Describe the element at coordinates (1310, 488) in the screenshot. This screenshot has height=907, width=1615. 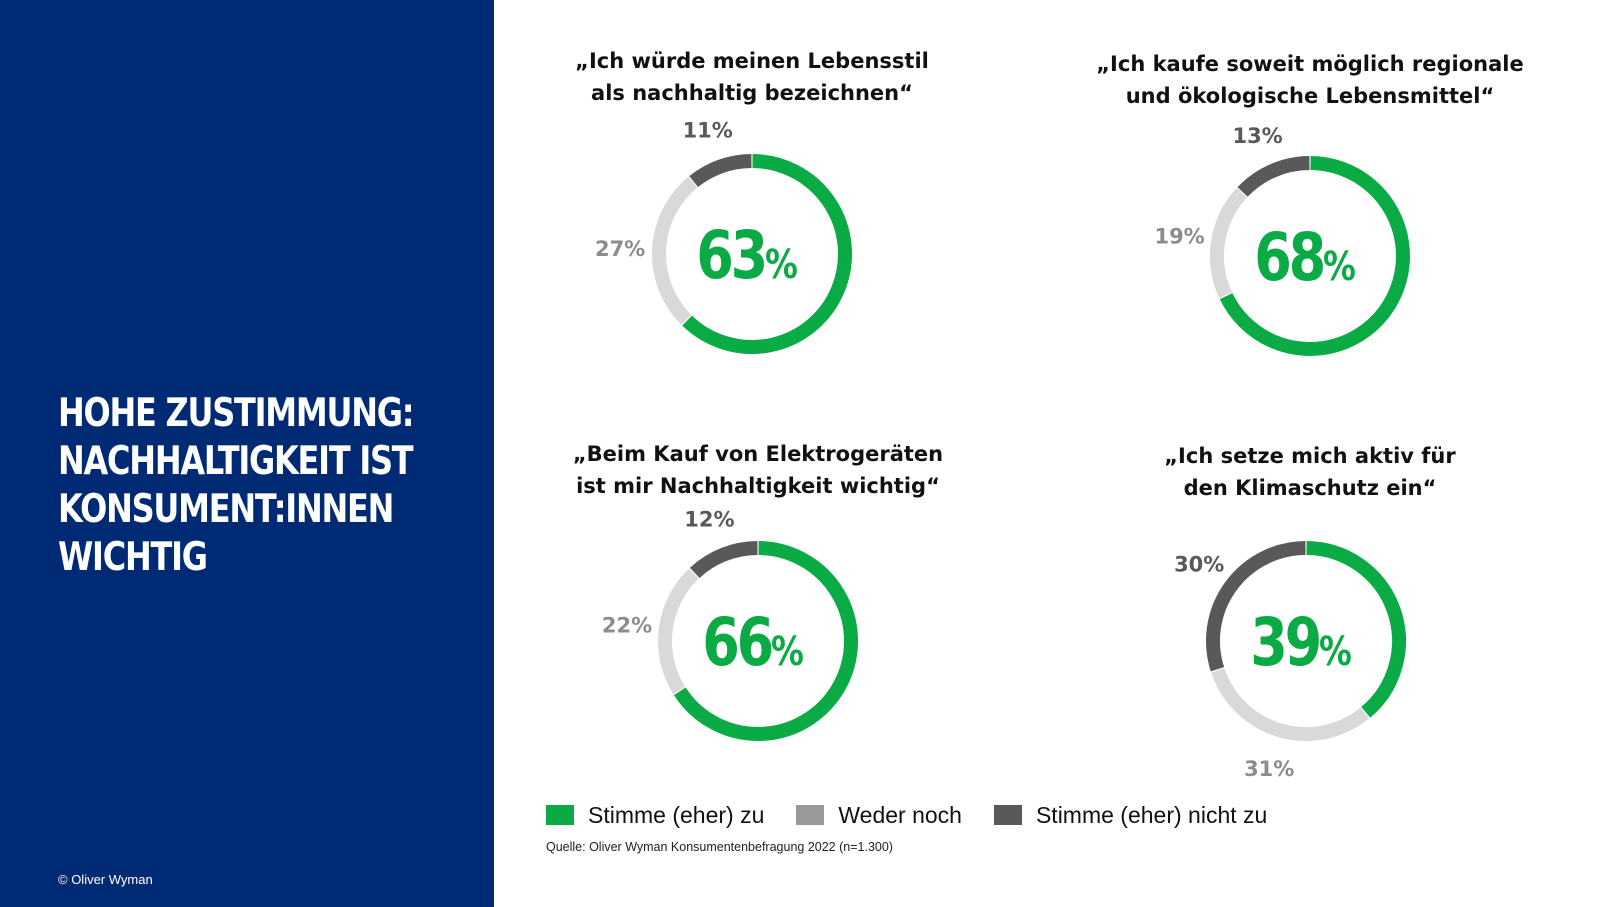
I see `chart-4-title-line: den Klimaschutz ein“` at that location.